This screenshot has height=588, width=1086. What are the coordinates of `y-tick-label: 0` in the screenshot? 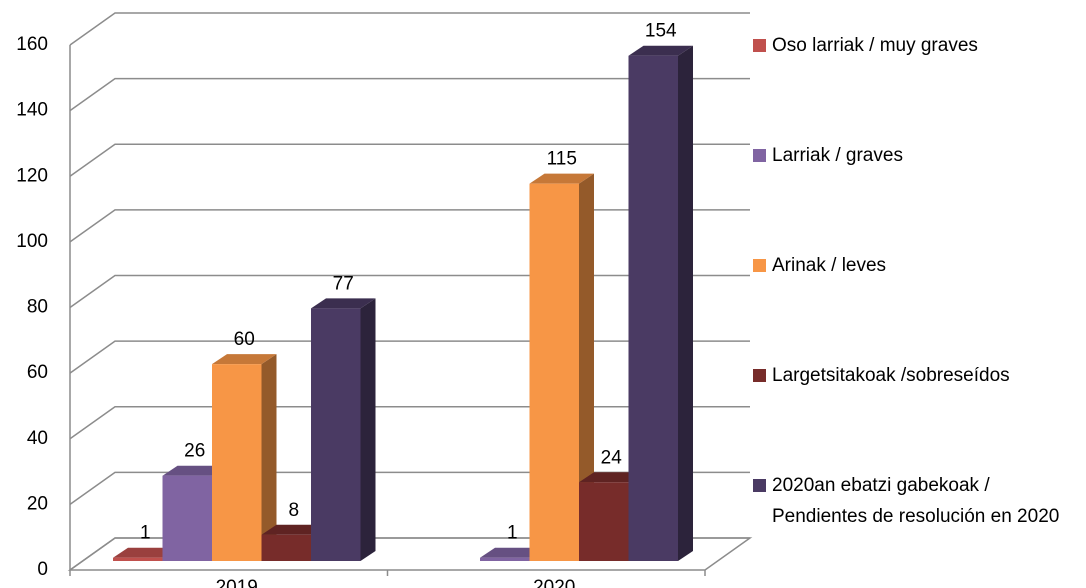 It's located at (42, 569).